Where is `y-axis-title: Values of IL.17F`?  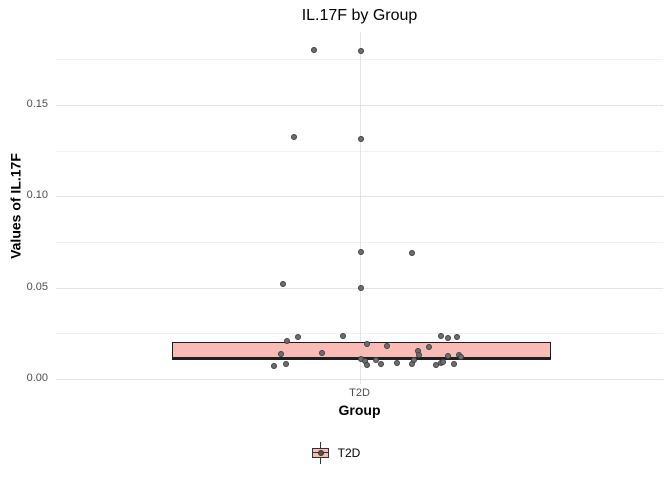
y-axis-title: Values of IL.17F is located at coordinates (15, 206).